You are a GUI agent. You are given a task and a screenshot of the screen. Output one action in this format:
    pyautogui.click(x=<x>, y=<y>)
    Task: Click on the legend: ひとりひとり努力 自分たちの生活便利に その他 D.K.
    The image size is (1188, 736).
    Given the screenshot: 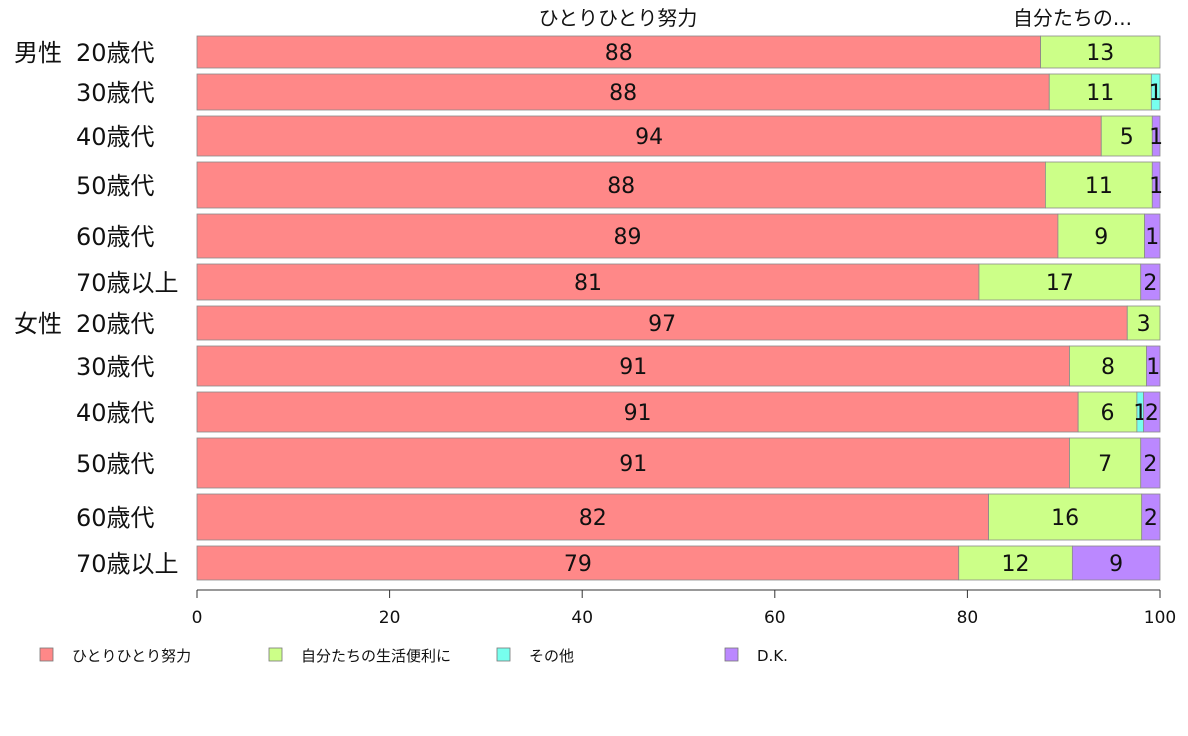 What is the action you would take?
    pyautogui.click(x=413, y=656)
    